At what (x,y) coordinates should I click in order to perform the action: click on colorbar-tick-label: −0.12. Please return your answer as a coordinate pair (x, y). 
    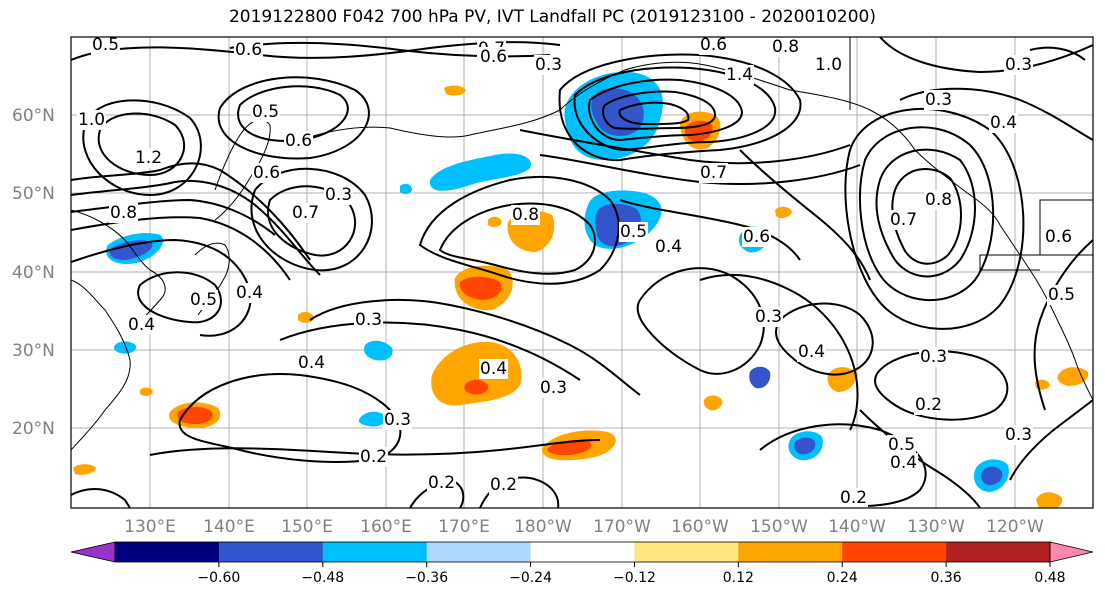
    Looking at the image, I should click on (634, 578).